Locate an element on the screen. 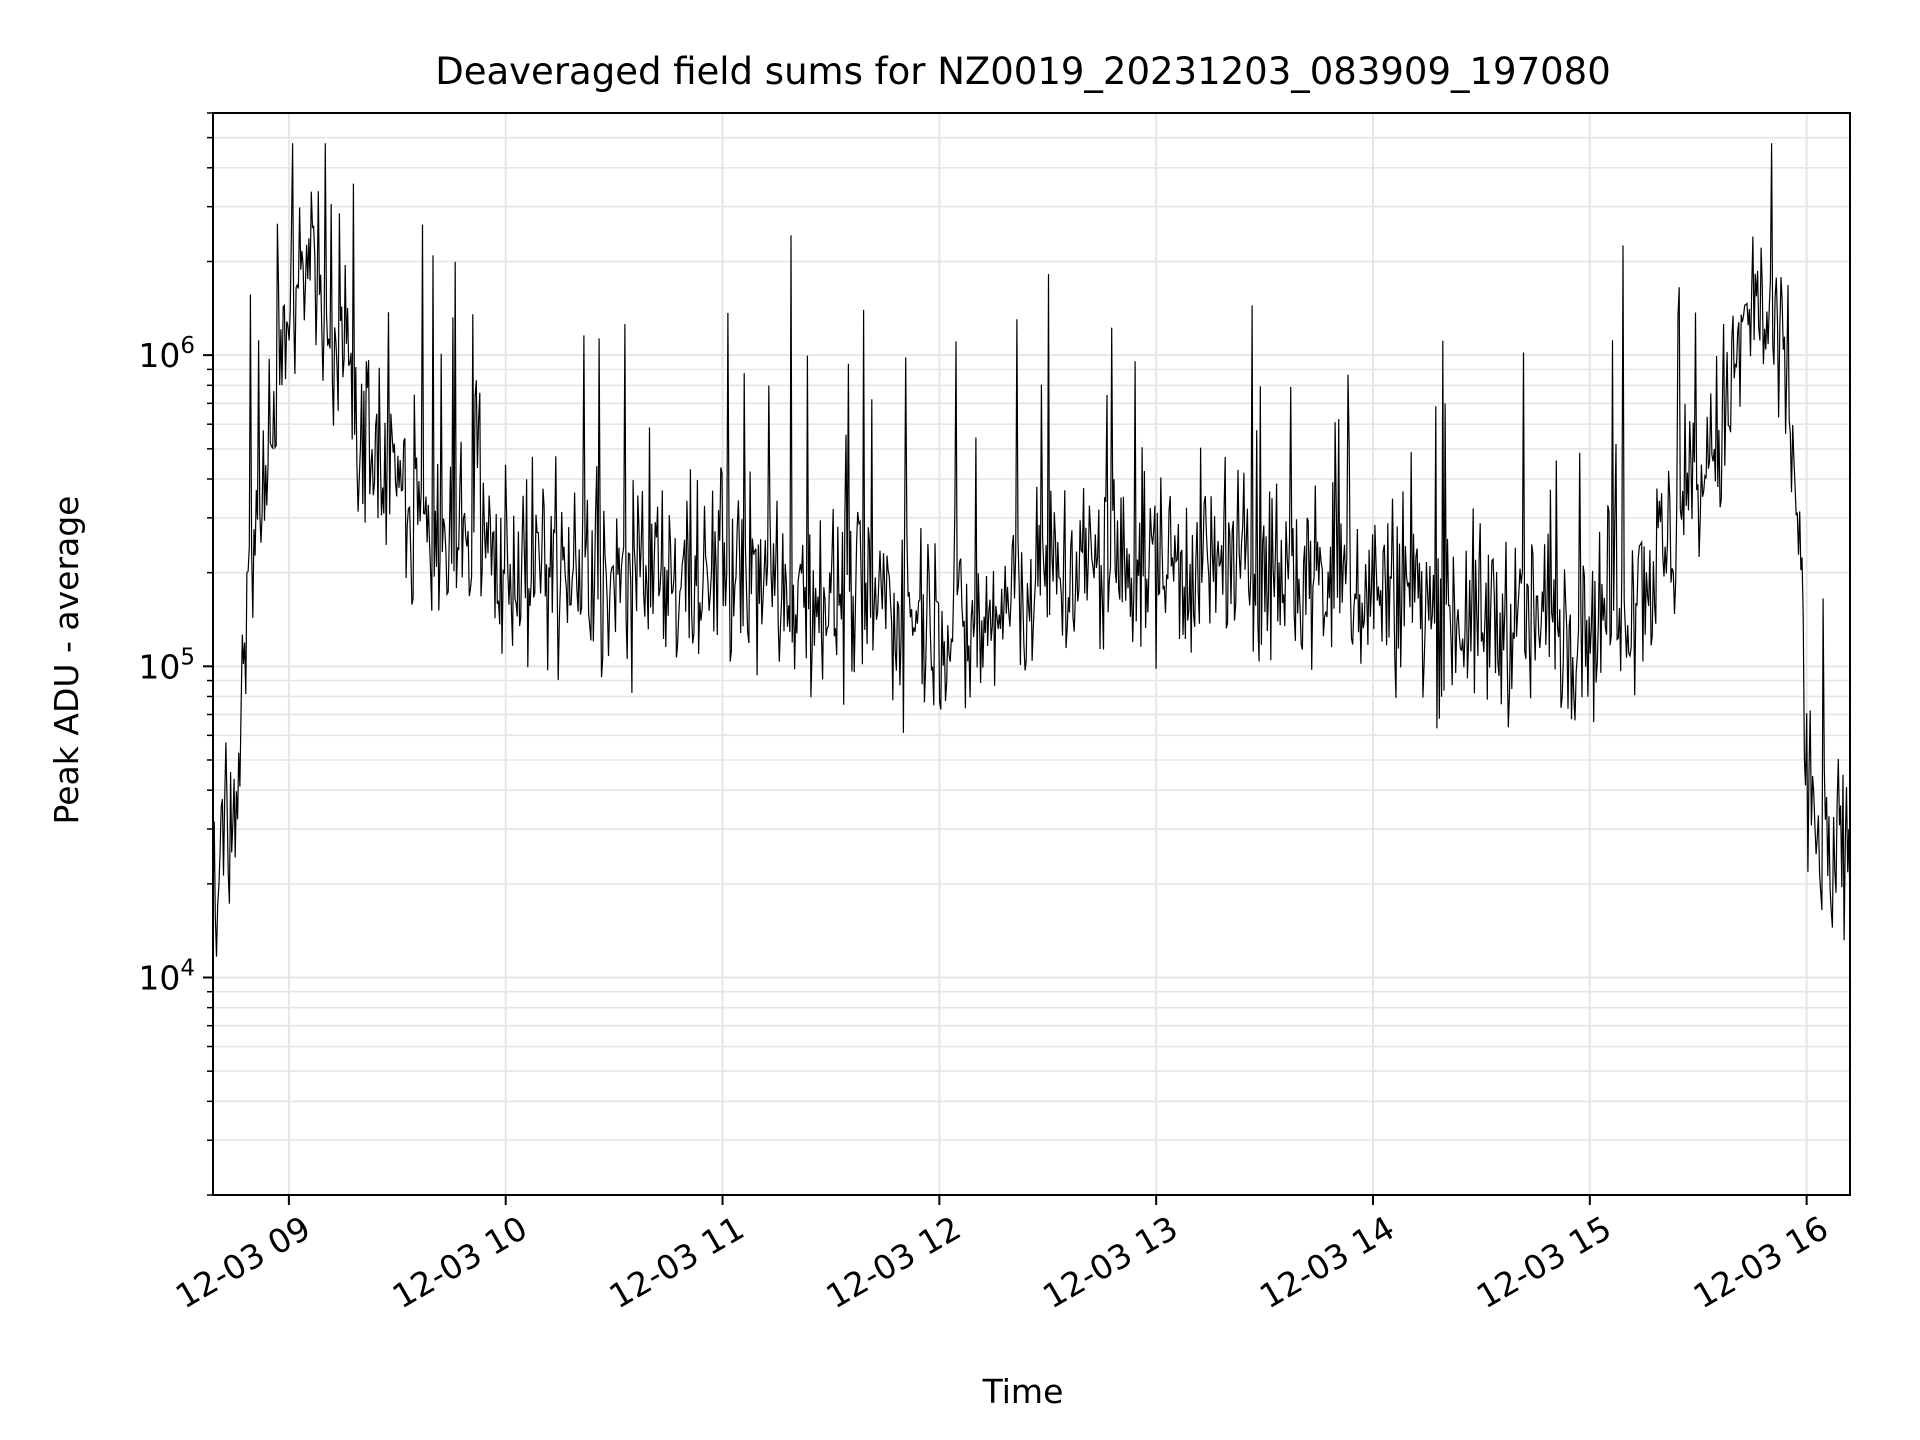 The height and width of the screenshot is (1440, 1920). y-axis-label: Peak ADU - average is located at coordinates (66, 660).